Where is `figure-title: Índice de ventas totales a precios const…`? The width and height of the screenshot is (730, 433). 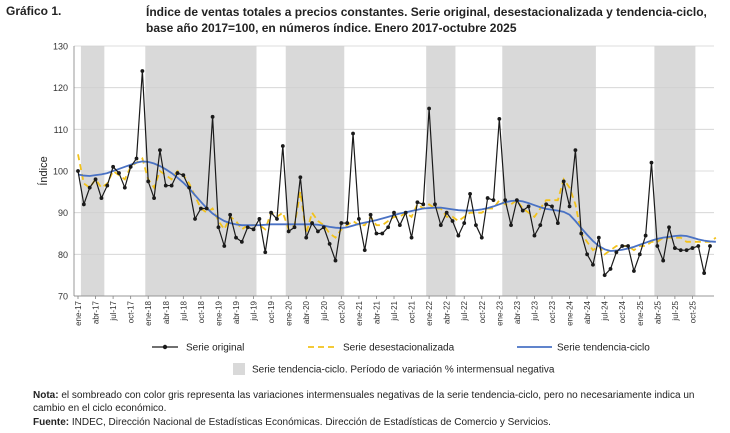
figure-title: Índice de ventas totales a precios const… is located at coordinates (426, 20).